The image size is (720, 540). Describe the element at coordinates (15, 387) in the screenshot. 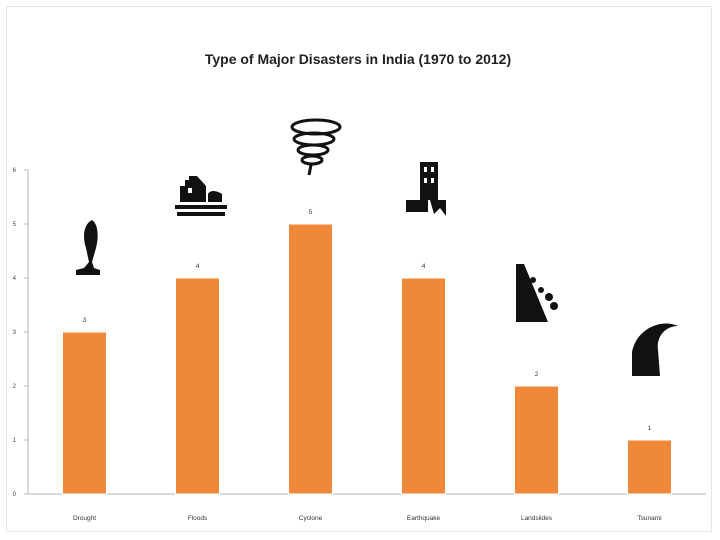

I see `y-tick-label: 2` at that location.